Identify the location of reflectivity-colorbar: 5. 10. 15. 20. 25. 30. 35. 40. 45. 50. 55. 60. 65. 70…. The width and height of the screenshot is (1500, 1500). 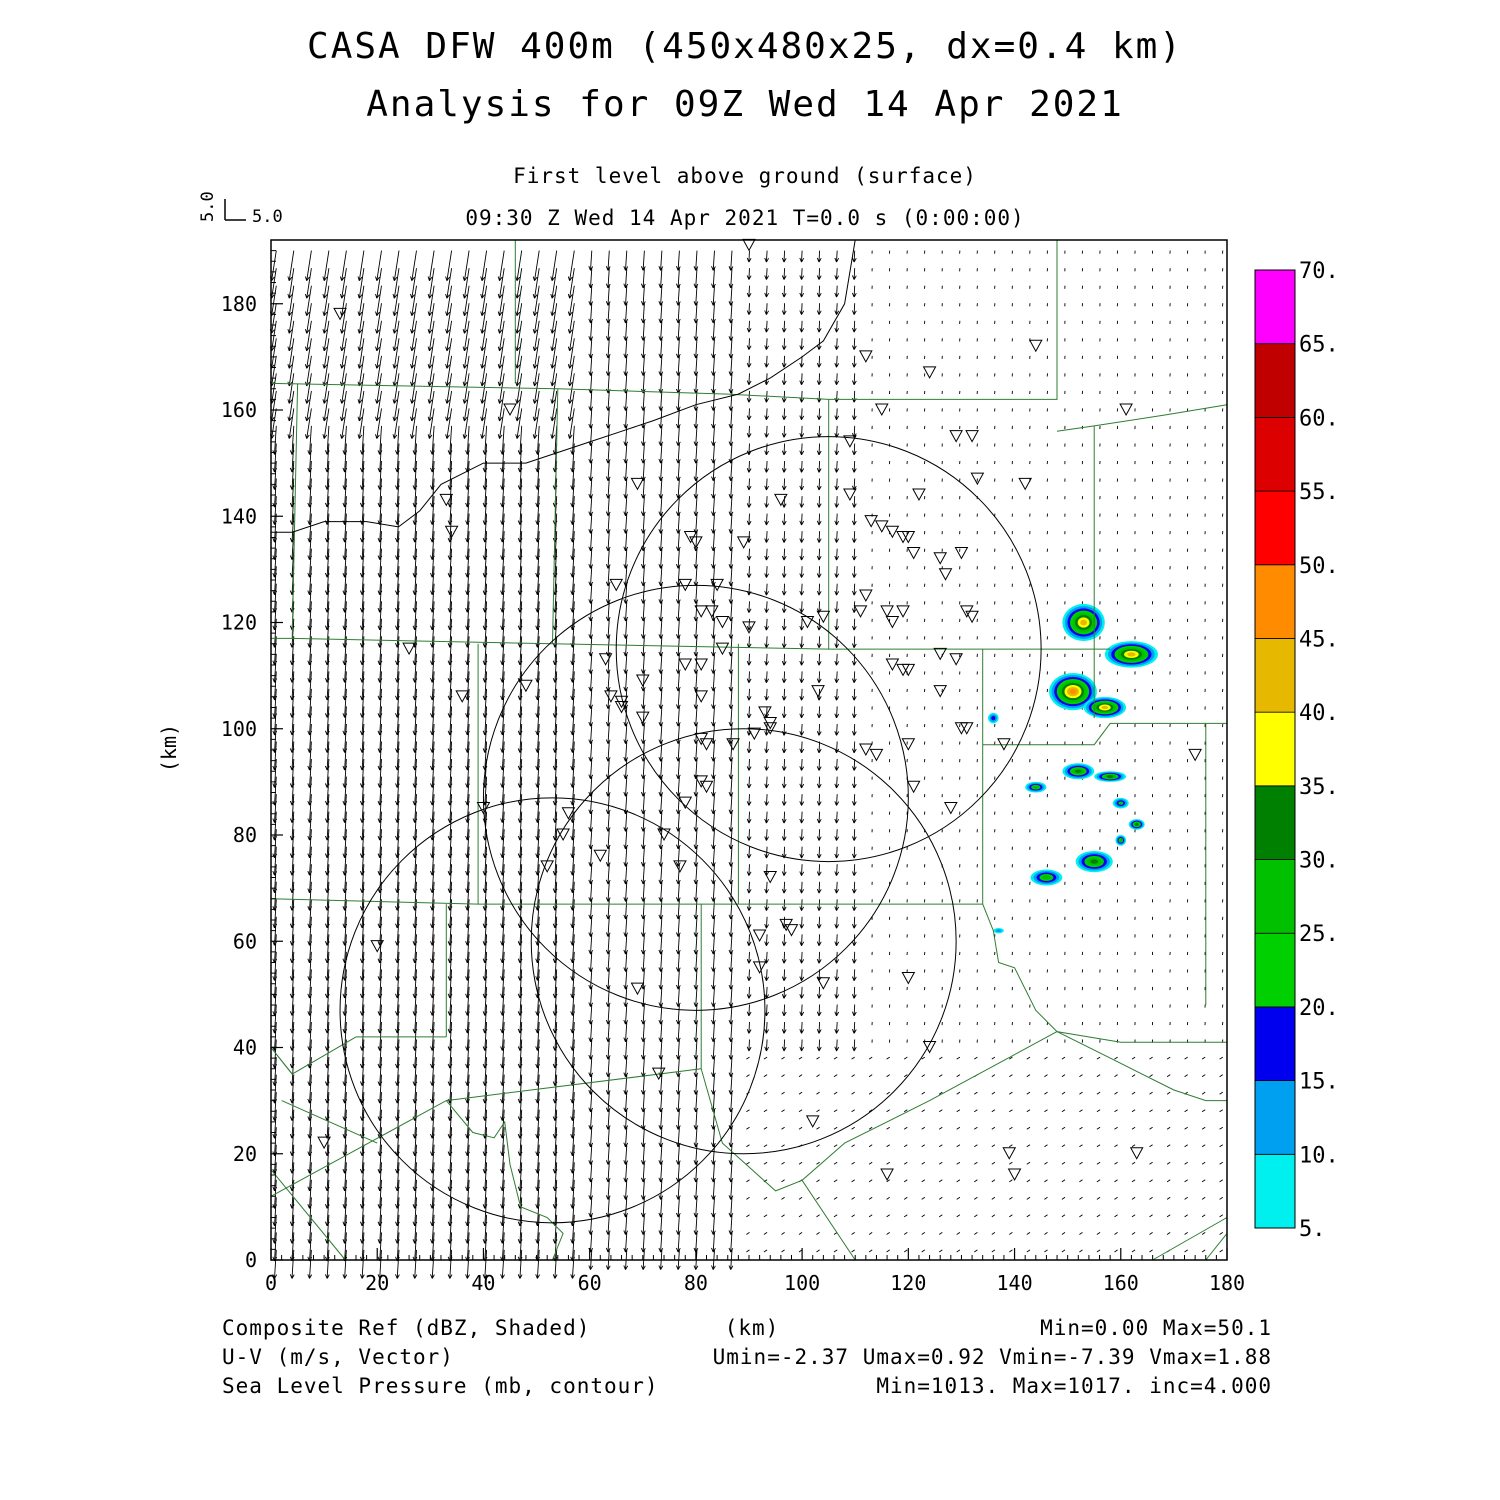
(1296, 750).